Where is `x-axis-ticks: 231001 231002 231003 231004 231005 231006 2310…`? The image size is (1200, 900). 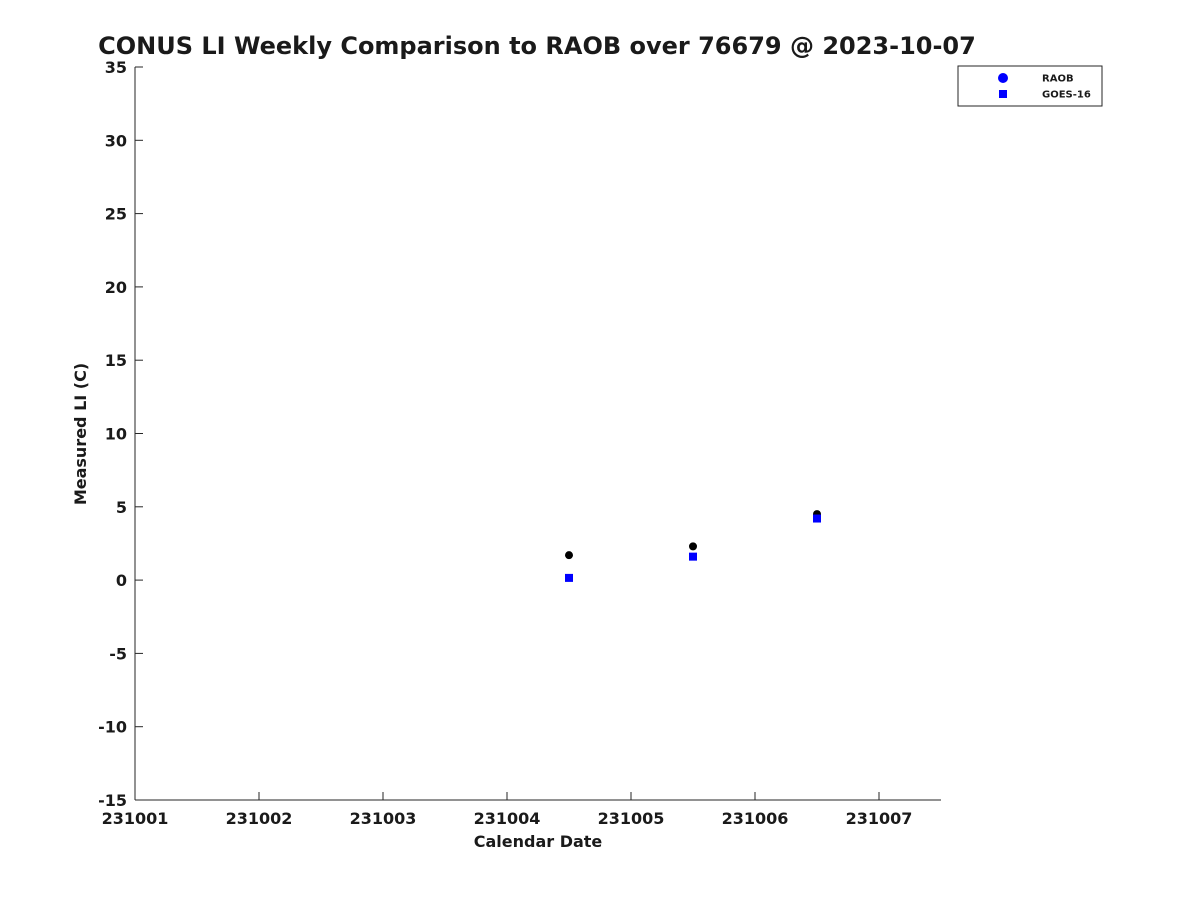
x-axis-ticks: 231001 231002 231003 231004 231005 231006 2310… is located at coordinates (507, 810).